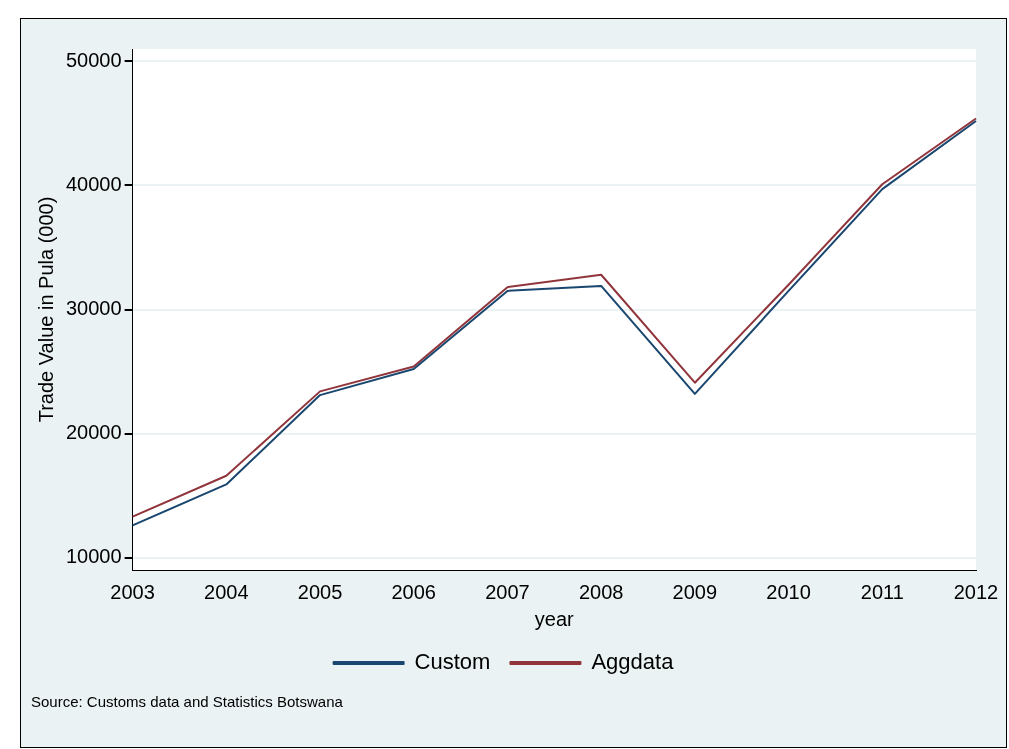  I want to click on x-tick-label: 2012, so click(976, 591).